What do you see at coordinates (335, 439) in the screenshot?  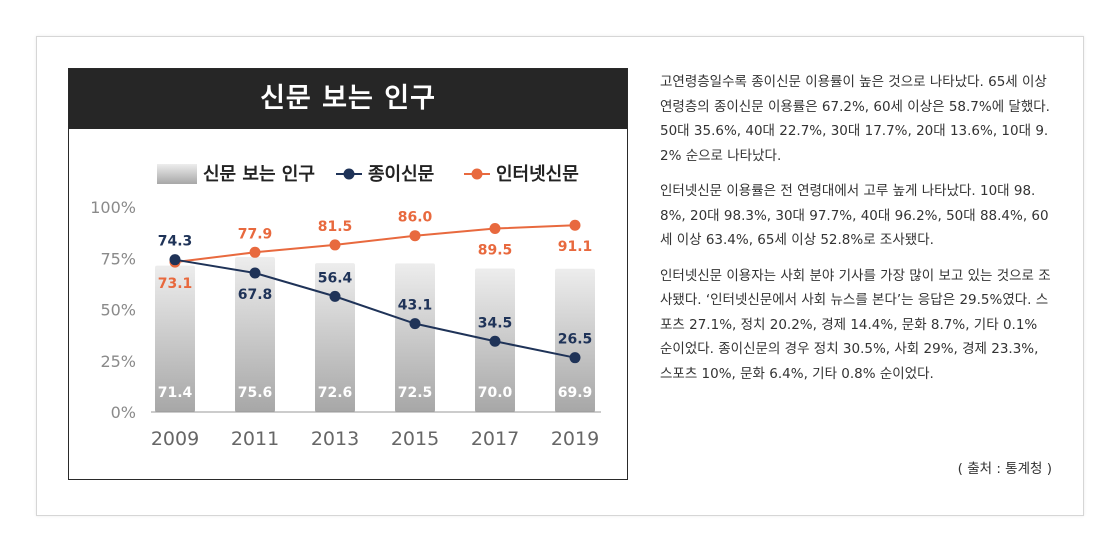 I see `x-tick-label: 2013` at bounding box center [335, 439].